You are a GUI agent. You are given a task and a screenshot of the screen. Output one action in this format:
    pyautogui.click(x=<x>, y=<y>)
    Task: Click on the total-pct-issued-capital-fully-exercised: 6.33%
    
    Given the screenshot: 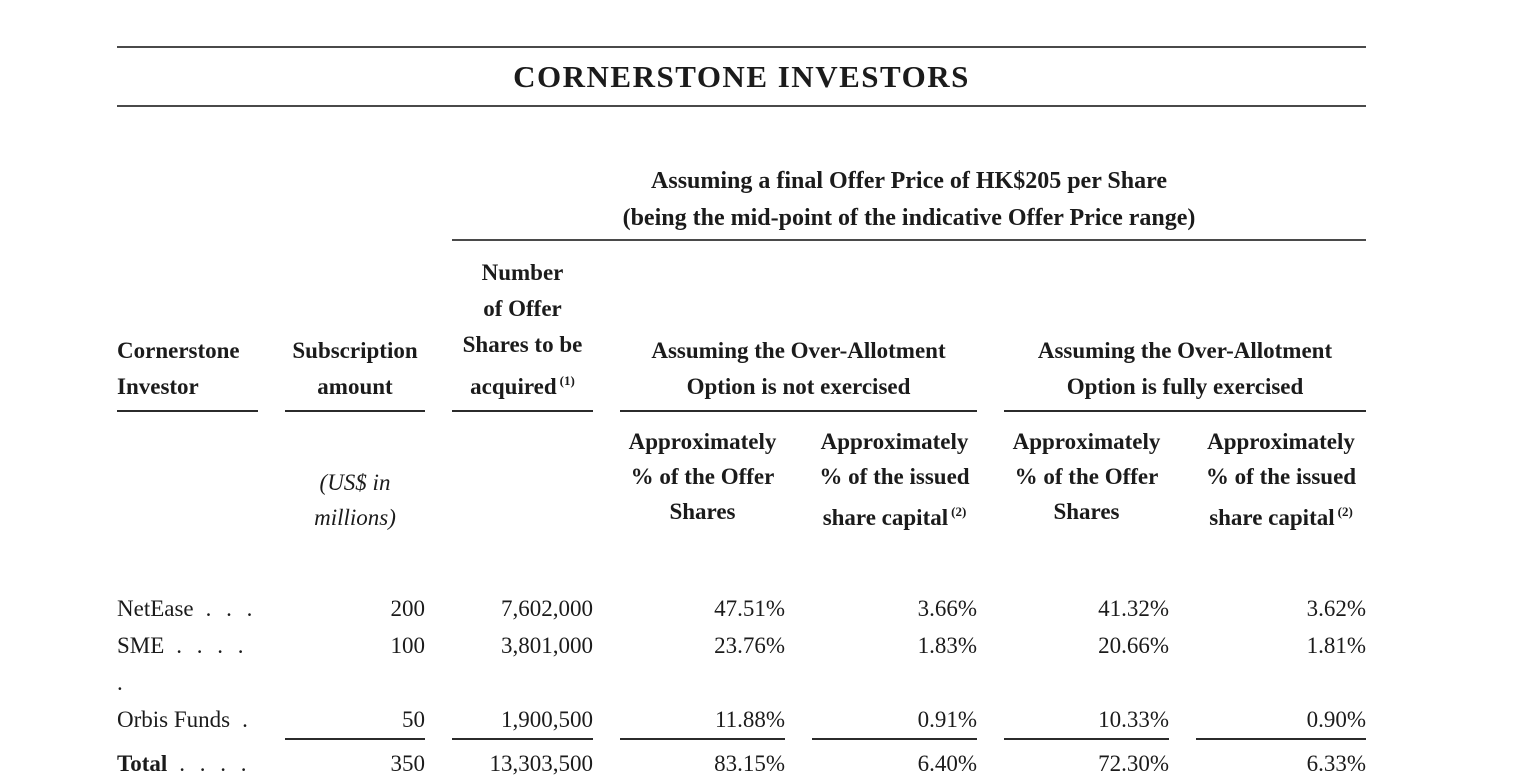 What is the action you would take?
    pyautogui.click(x=1336, y=763)
    